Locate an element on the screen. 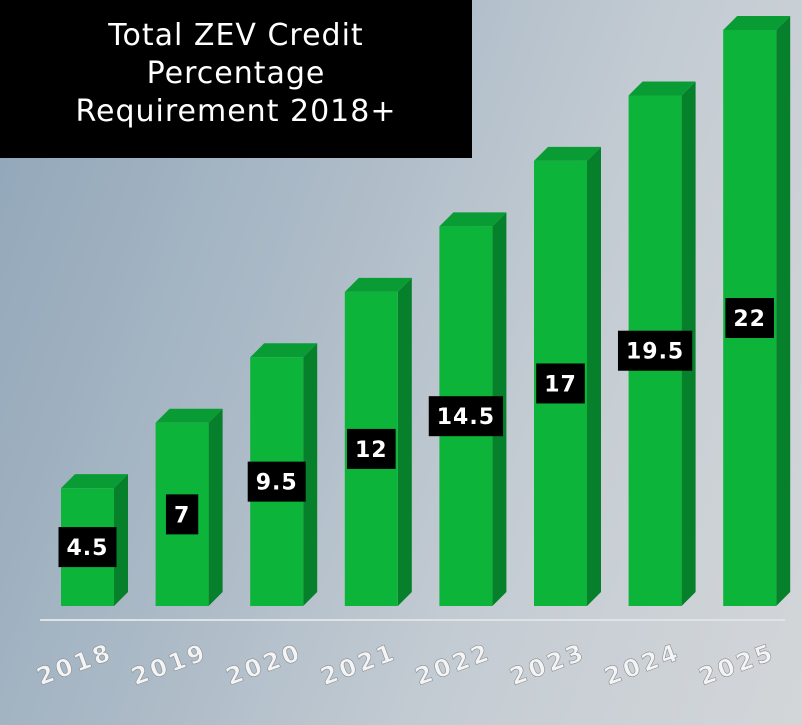 The width and height of the screenshot is (802, 725). x-tick-label: 2019 is located at coordinates (170, 664).